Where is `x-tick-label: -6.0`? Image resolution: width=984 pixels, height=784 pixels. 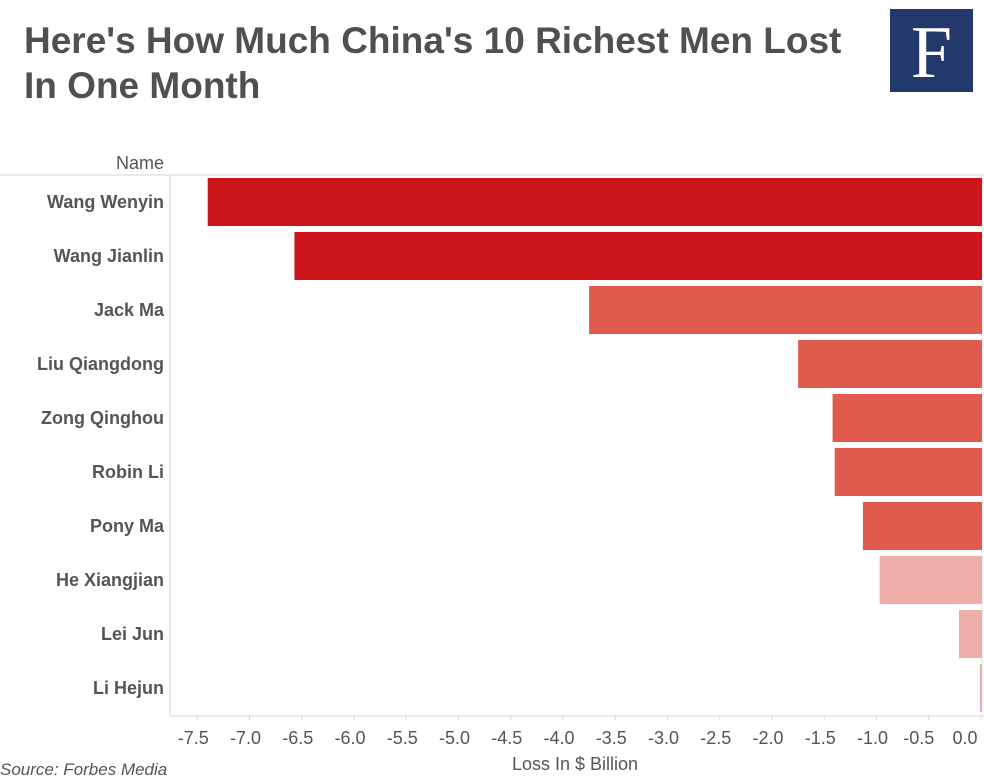
x-tick-label: -6.0 is located at coordinates (349, 738).